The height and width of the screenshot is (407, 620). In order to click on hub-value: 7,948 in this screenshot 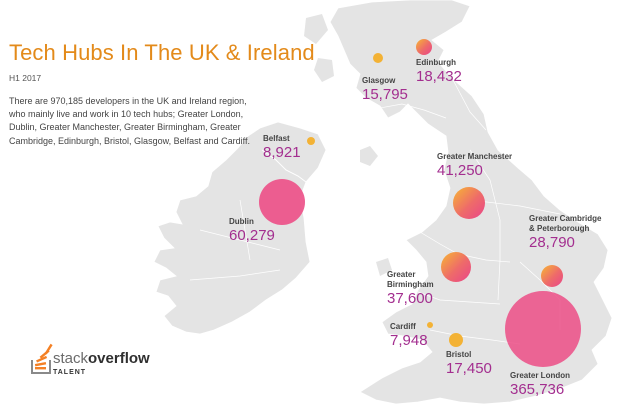, I will do `click(409, 340)`.